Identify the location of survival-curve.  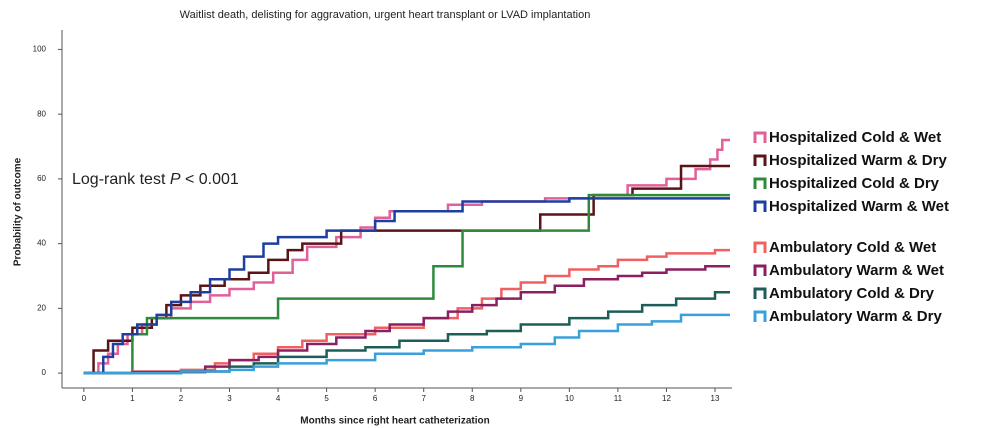
(406, 344).